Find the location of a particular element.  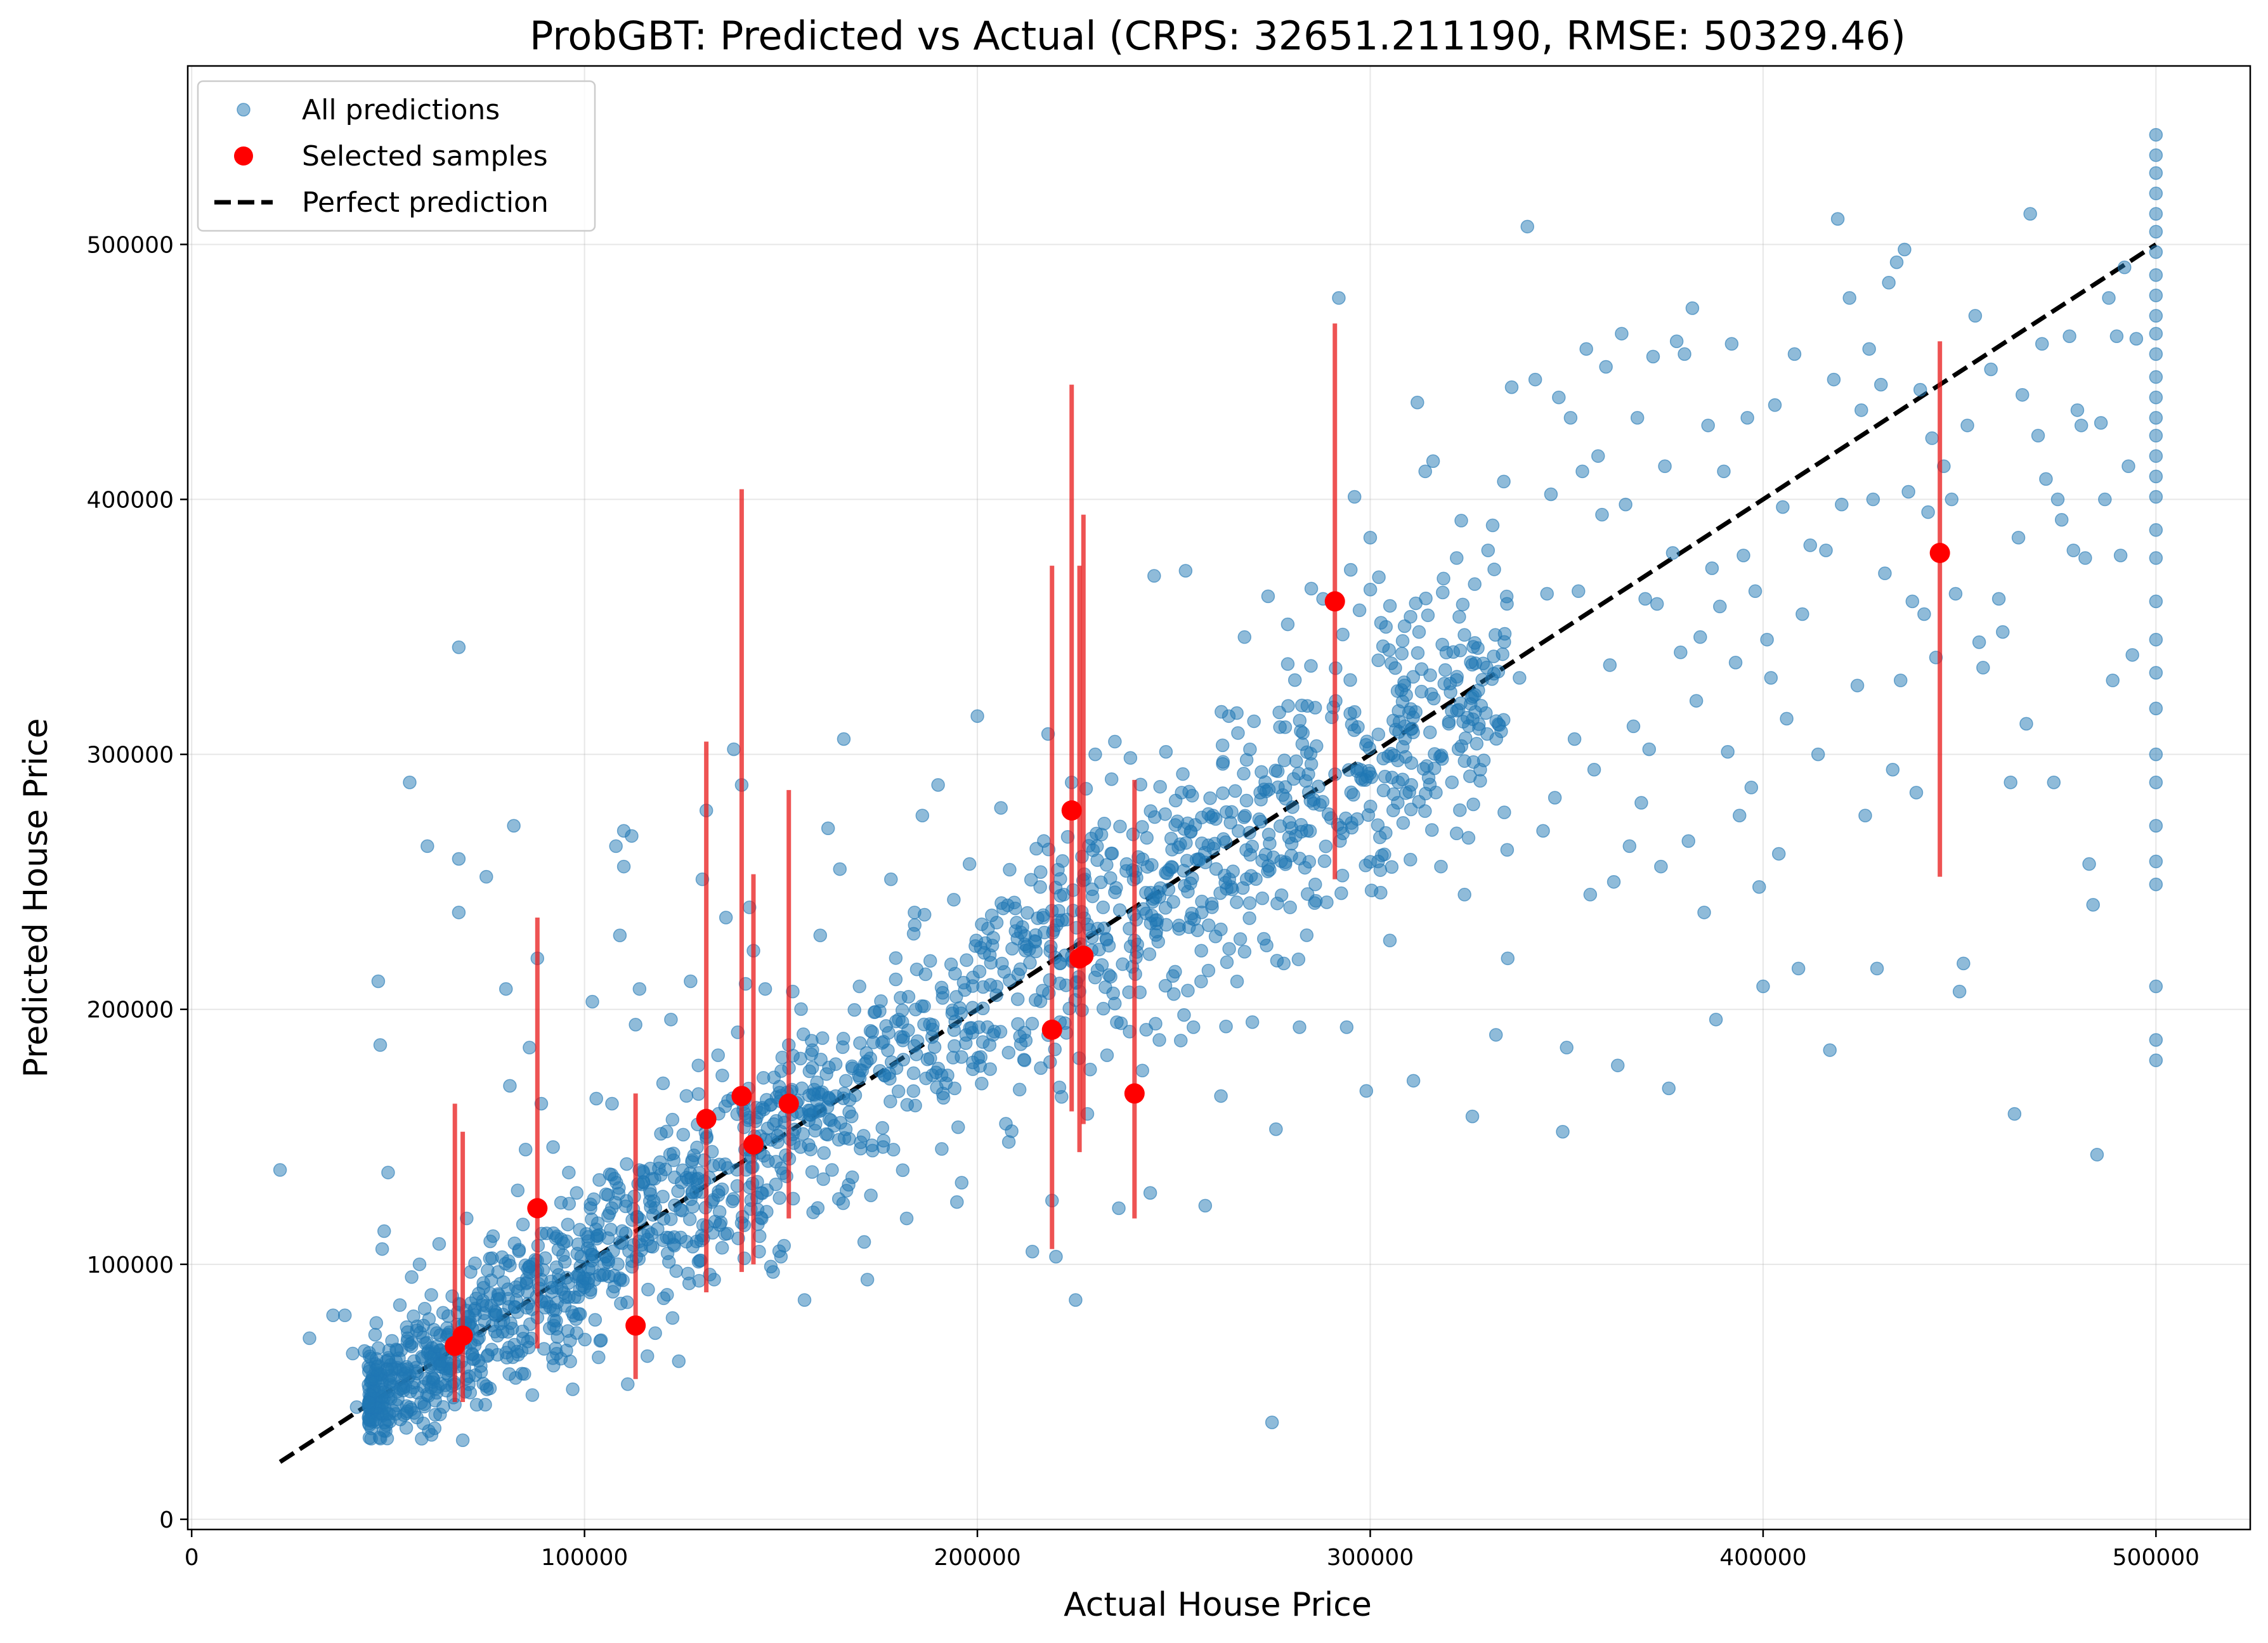

y-tick-label: 0 is located at coordinates (166, 1520).